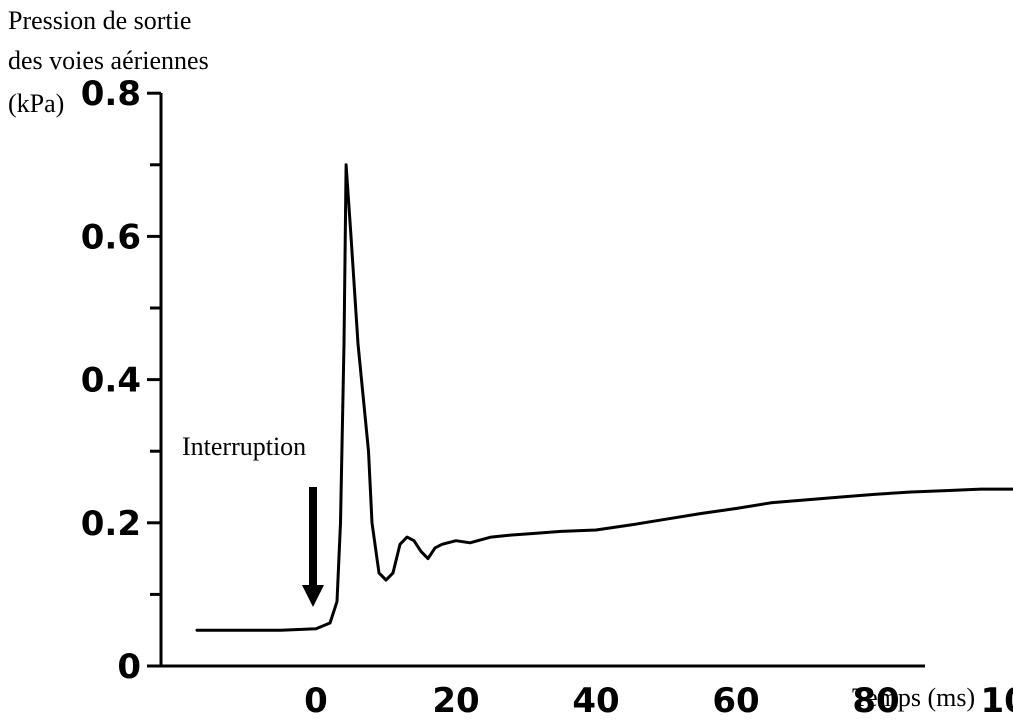  Describe the element at coordinates (111, 237) in the screenshot. I see `y-tick-label: 0.6` at that location.